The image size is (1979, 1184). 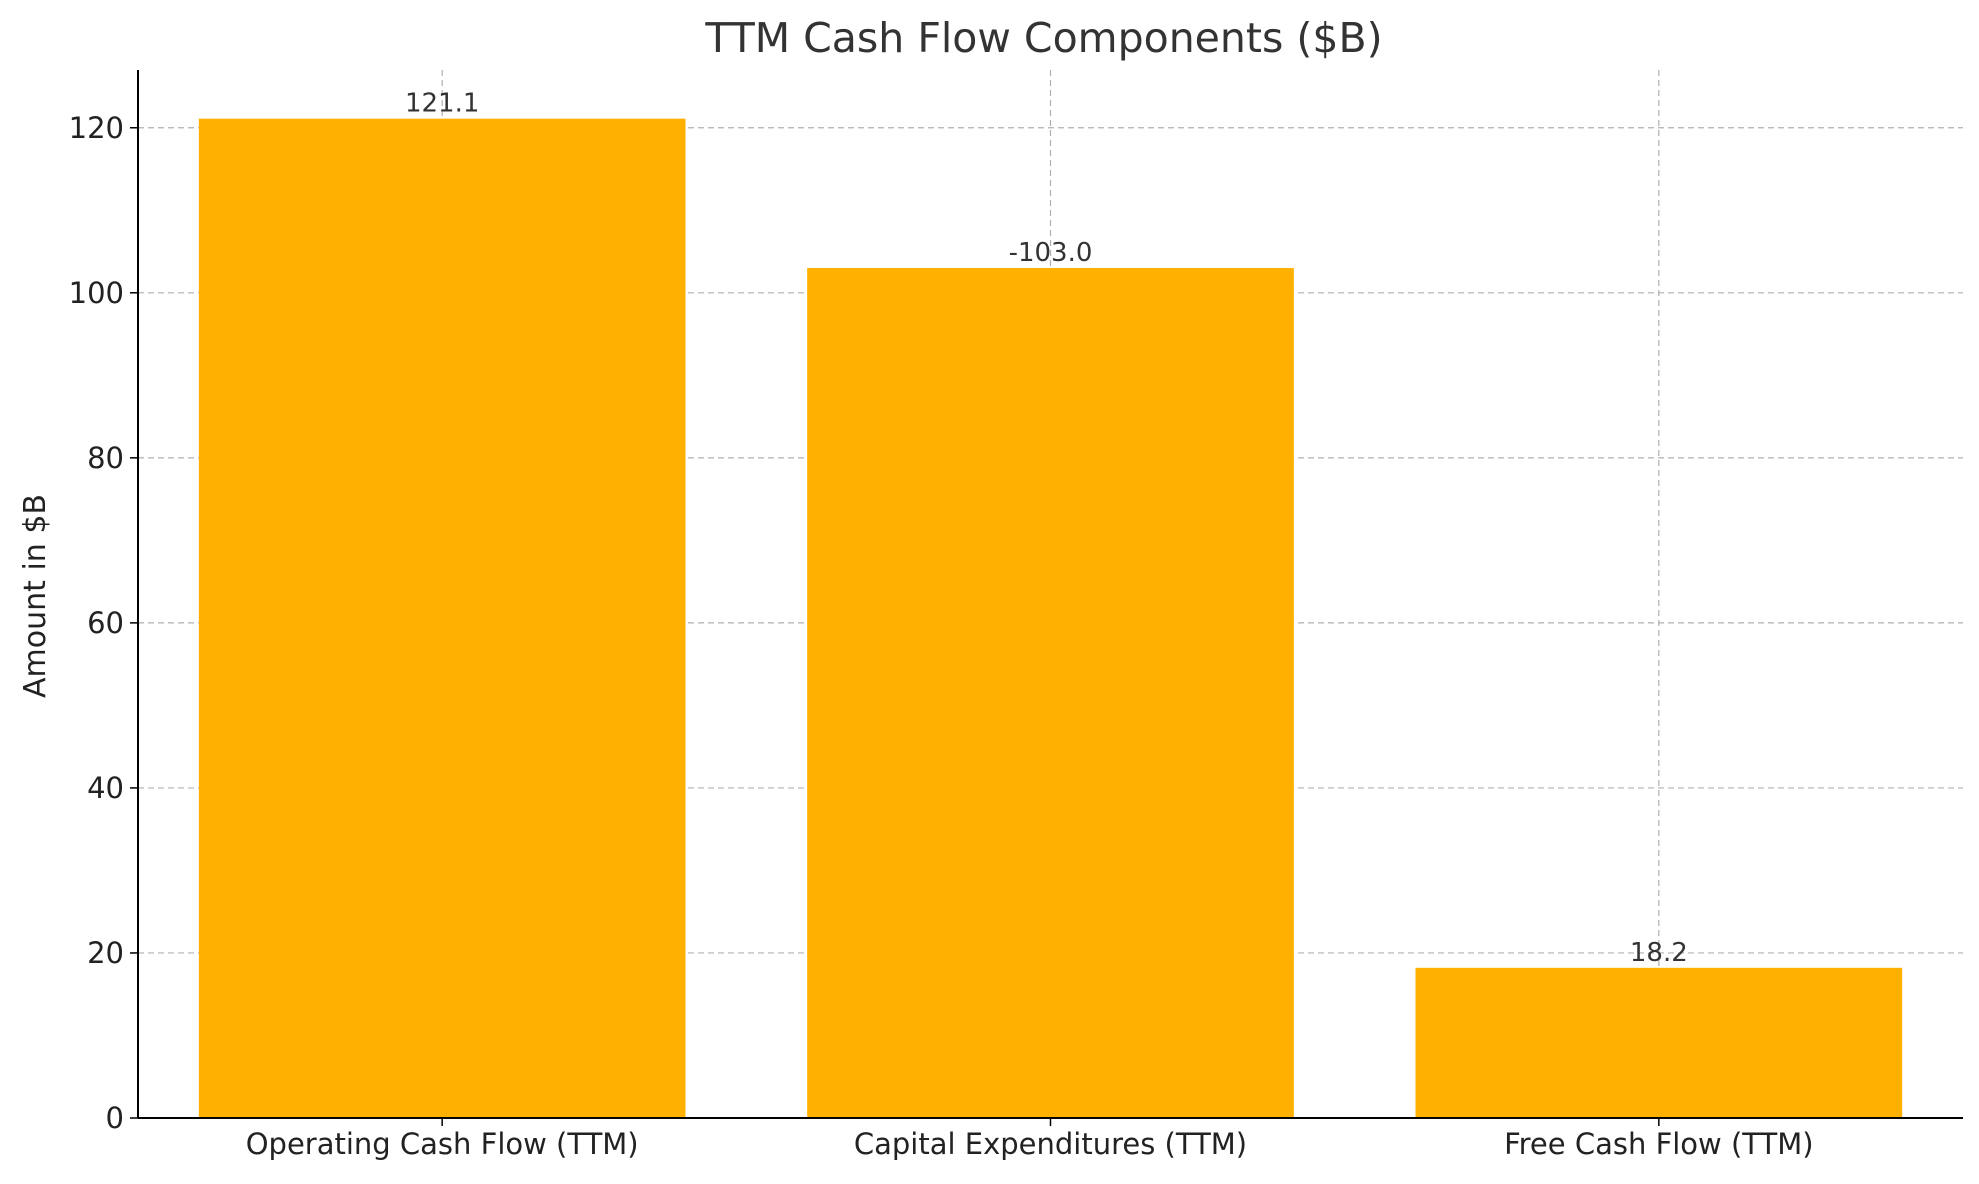 I want to click on data-label: 121.1, so click(x=442, y=104).